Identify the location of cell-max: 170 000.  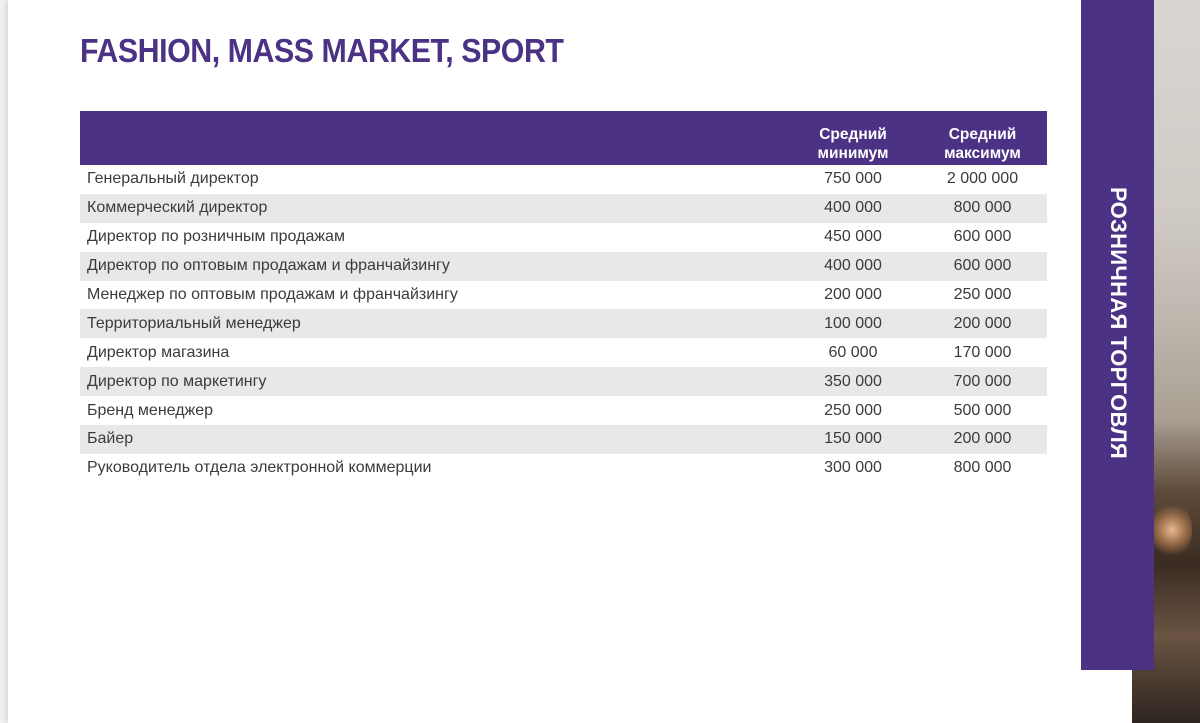
(982, 352).